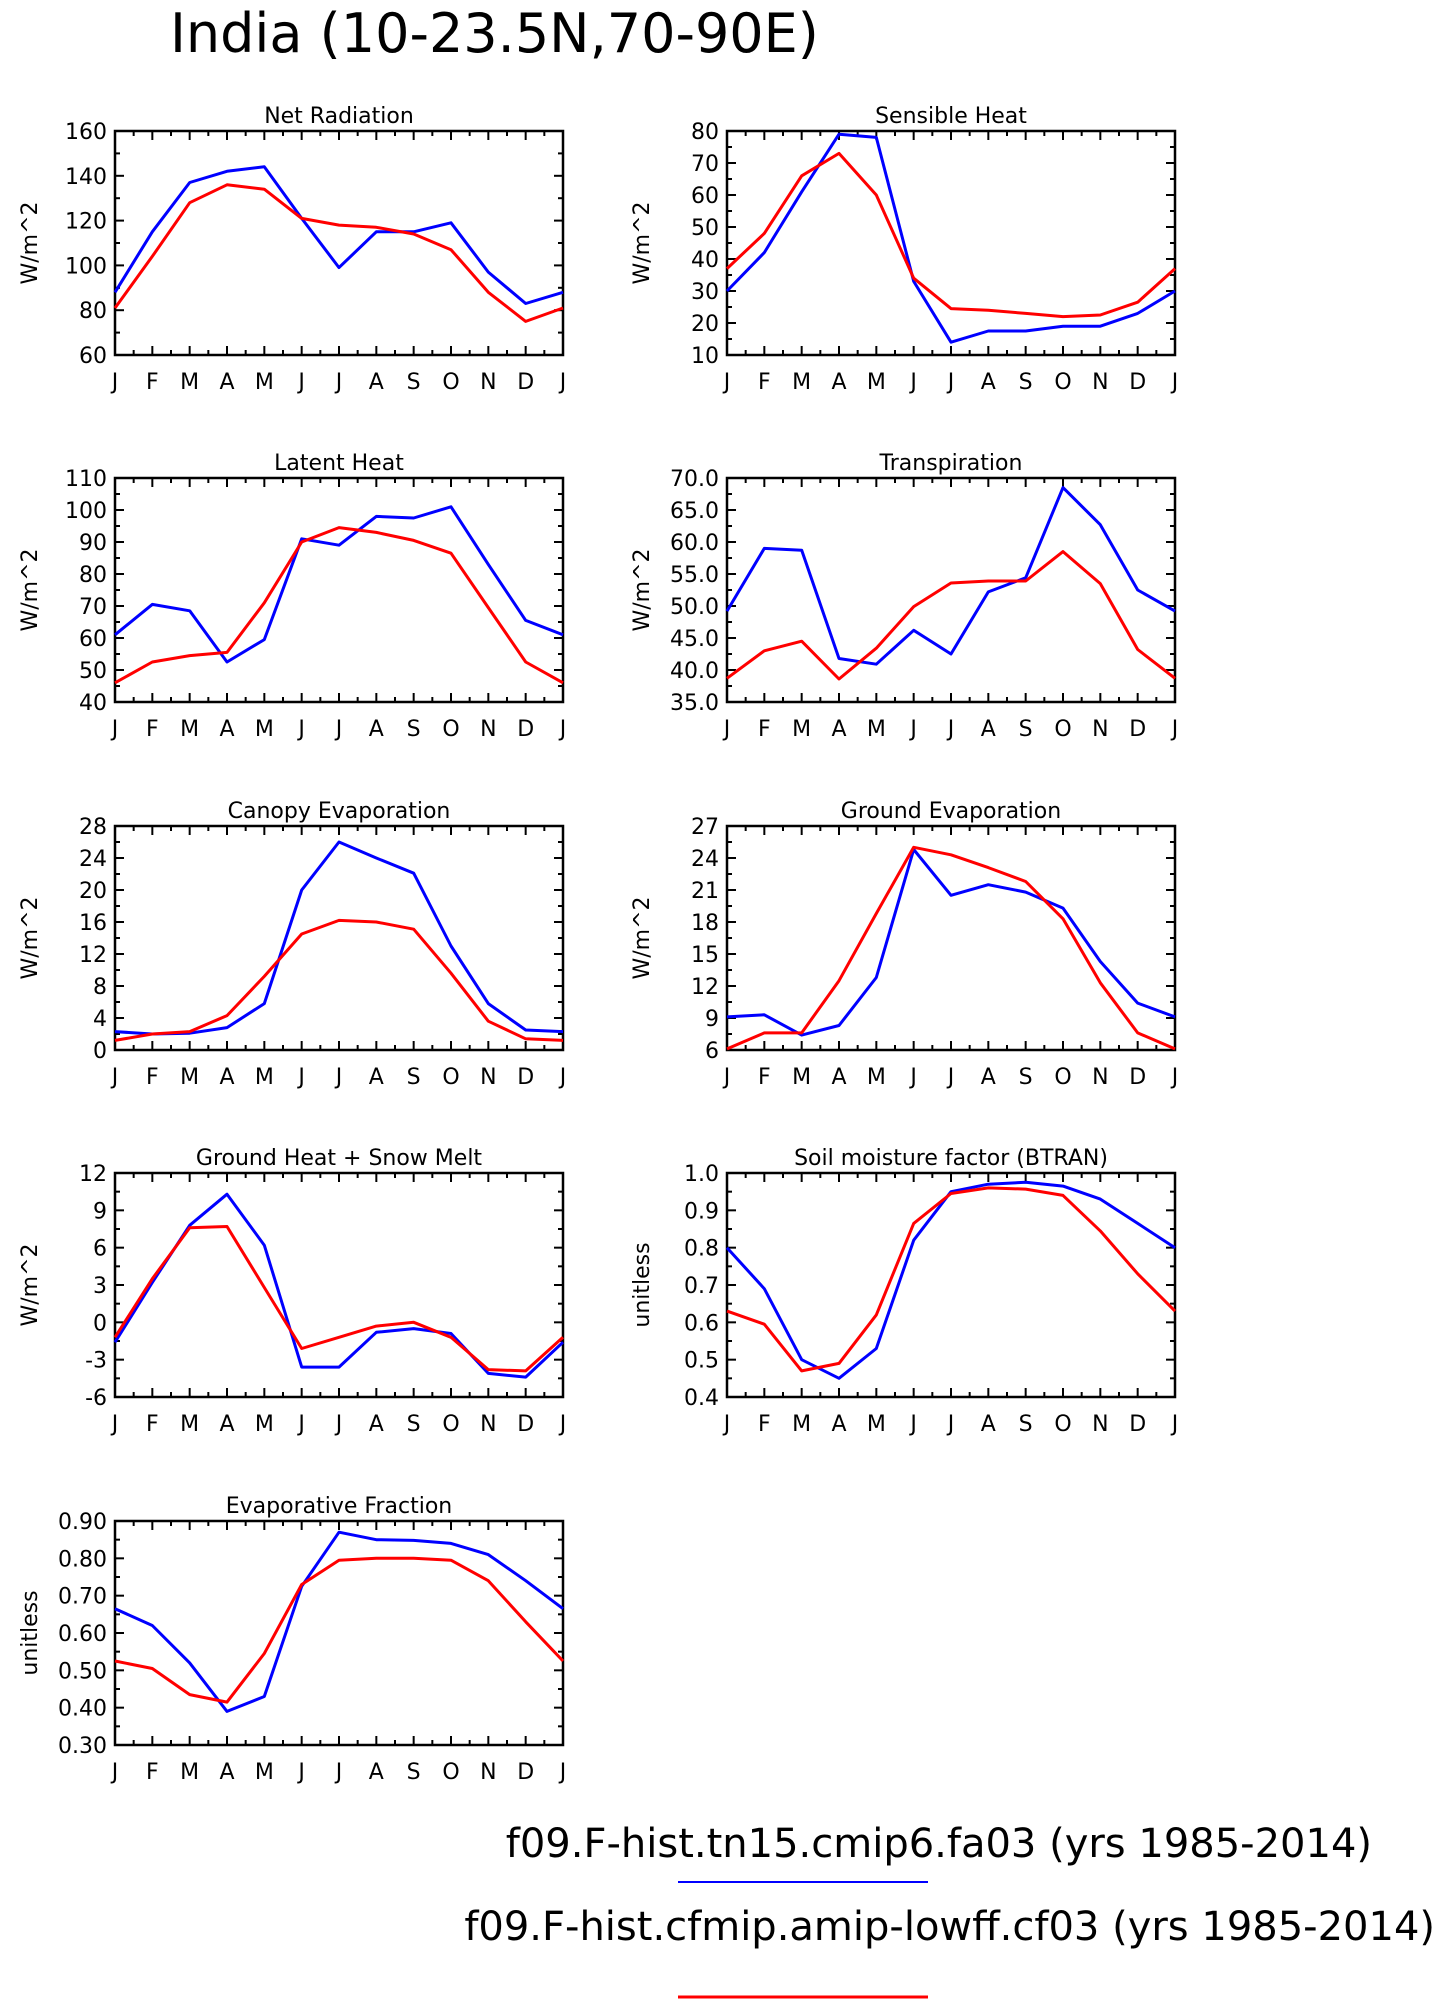 The height and width of the screenshot is (2001, 1443). Describe the element at coordinates (93, 703) in the screenshot. I see `y-tick-label: 40` at that location.